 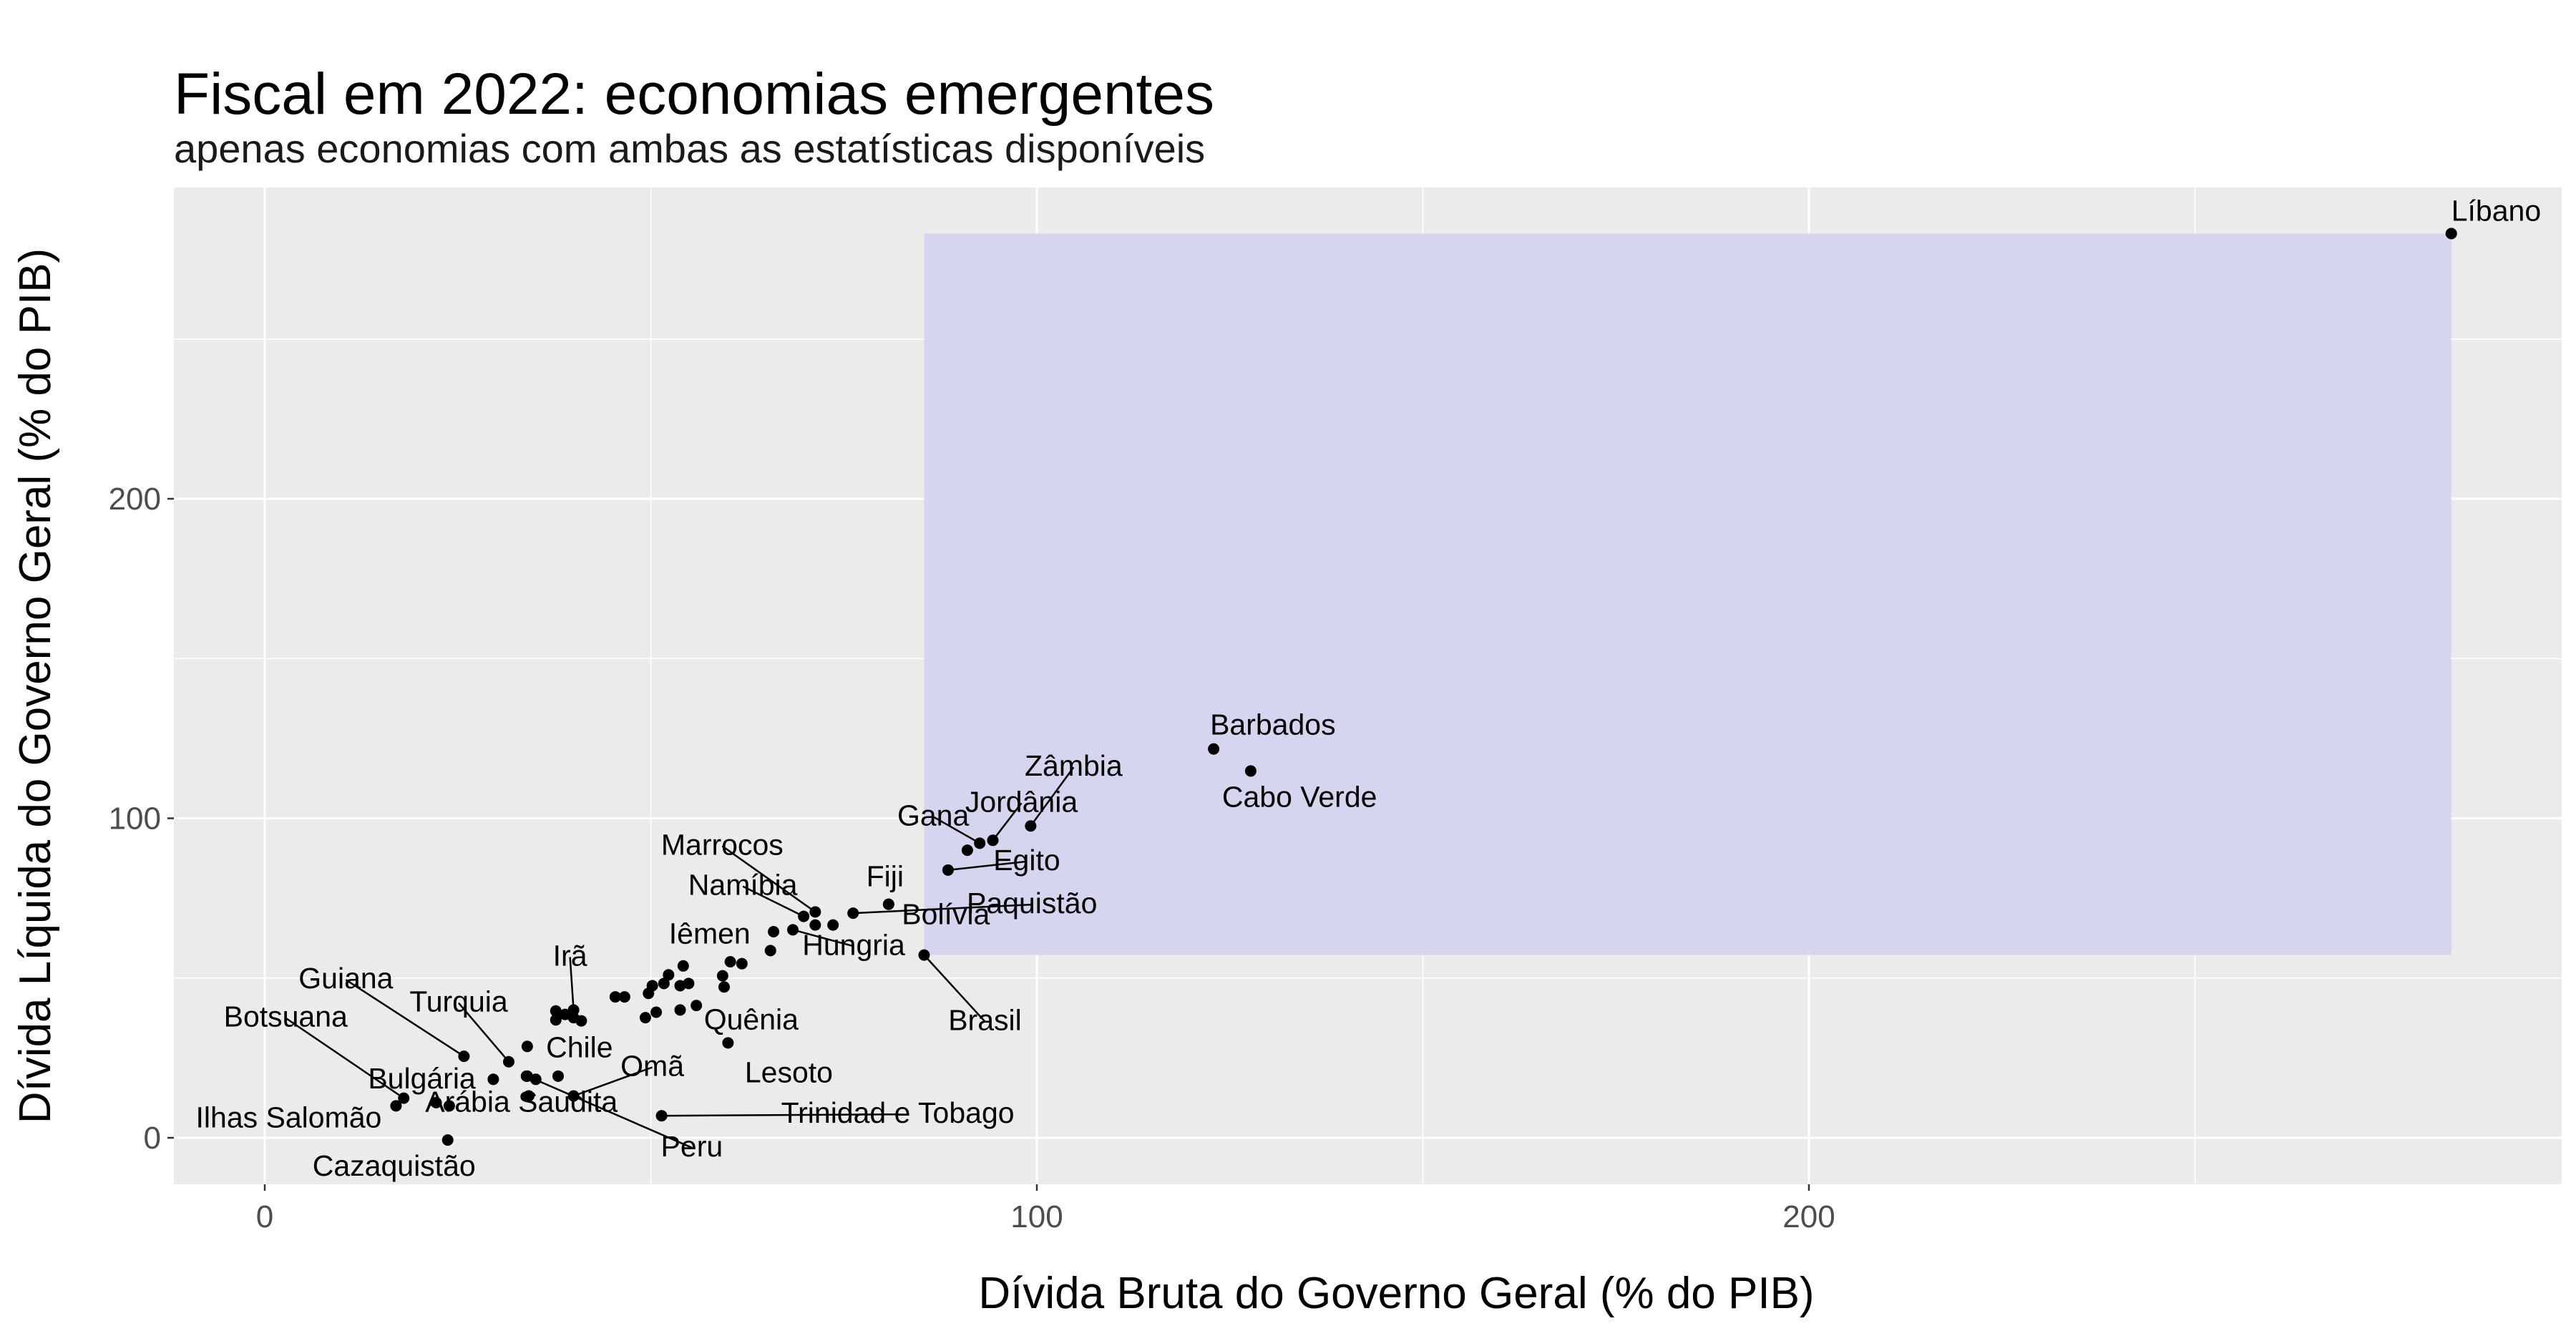 I want to click on point-label: Arábia Saudita, so click(x=521, y=1101).